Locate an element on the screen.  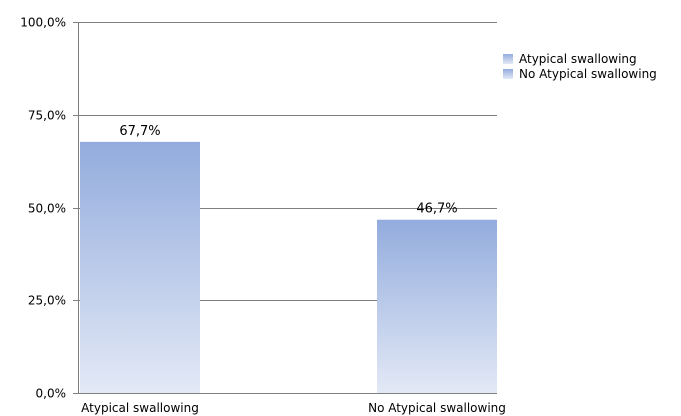
y-tick-label: 100,0% is located at coordinates (43, 23).